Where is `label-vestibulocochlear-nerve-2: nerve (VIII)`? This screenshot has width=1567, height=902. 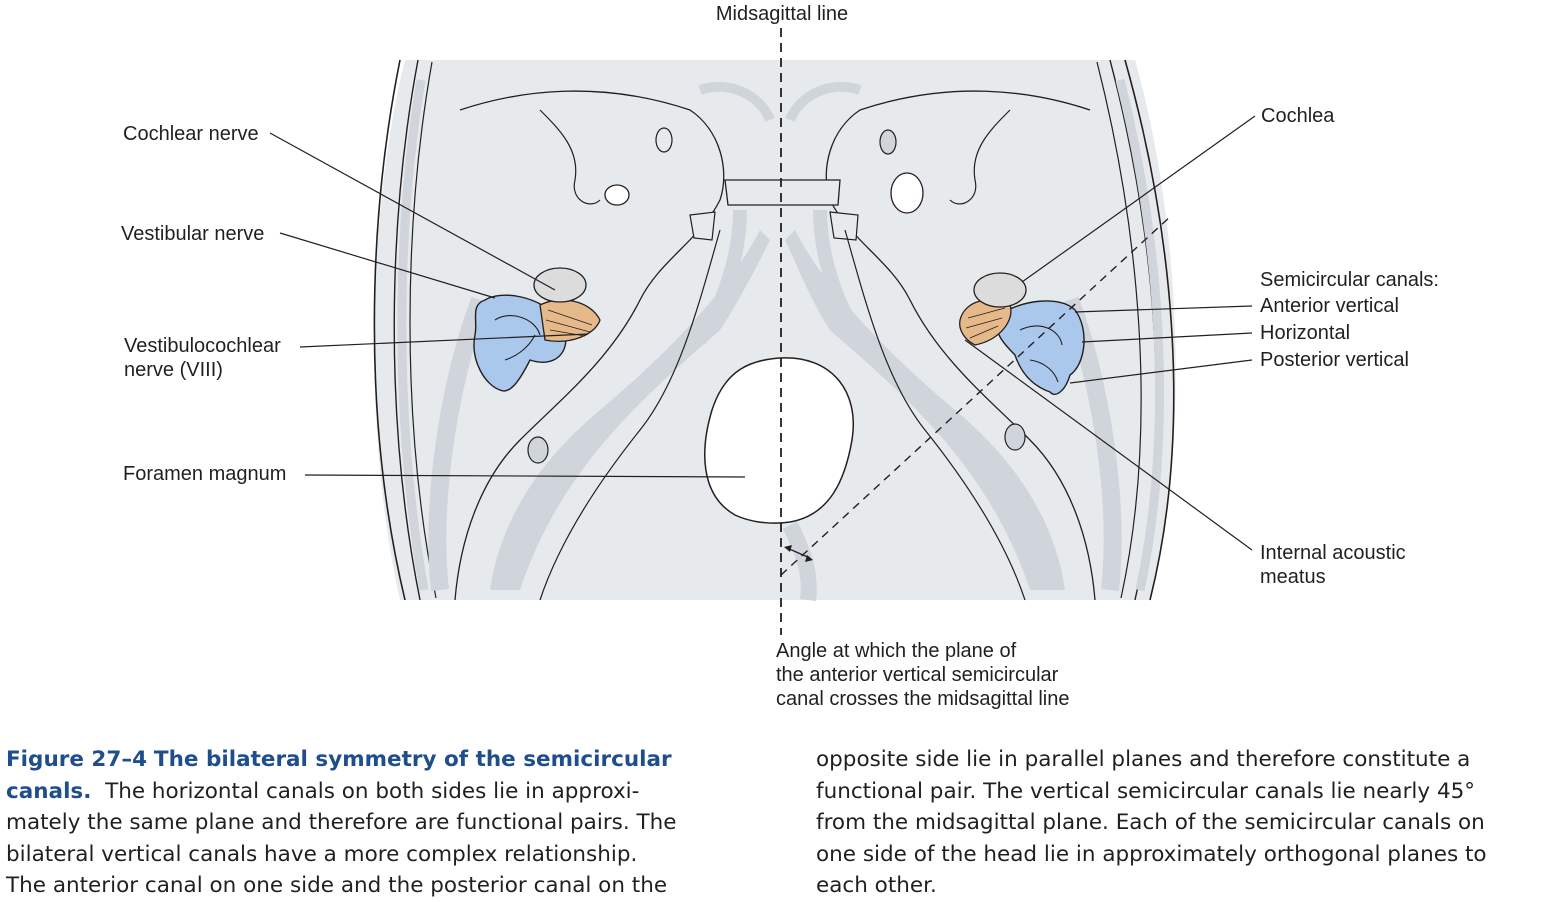 label-vestibulocochlear-nerve-2: nerve (VIII) is located at coordinates (173, 370).